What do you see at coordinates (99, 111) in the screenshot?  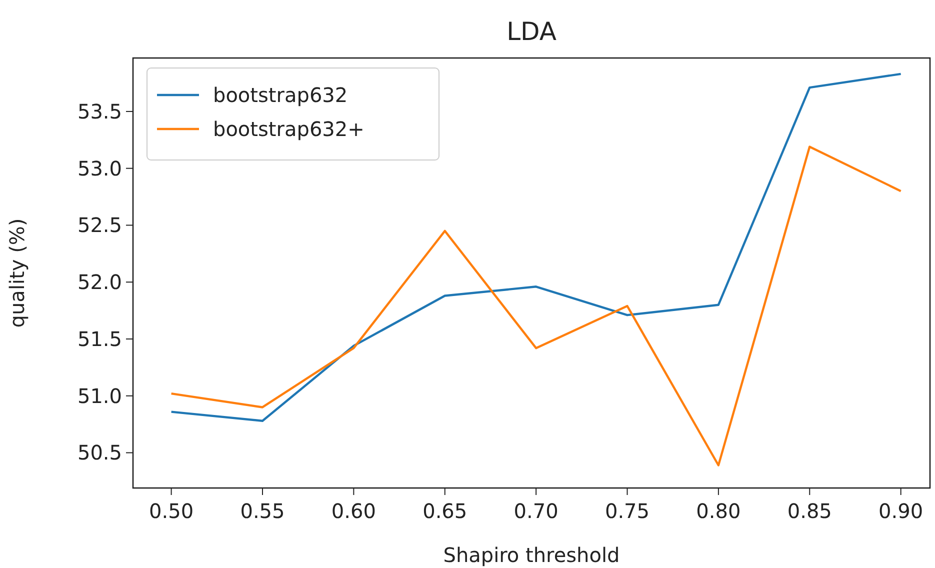 I see `y-tick-label: 53.5` at bounding box center [99, 111].